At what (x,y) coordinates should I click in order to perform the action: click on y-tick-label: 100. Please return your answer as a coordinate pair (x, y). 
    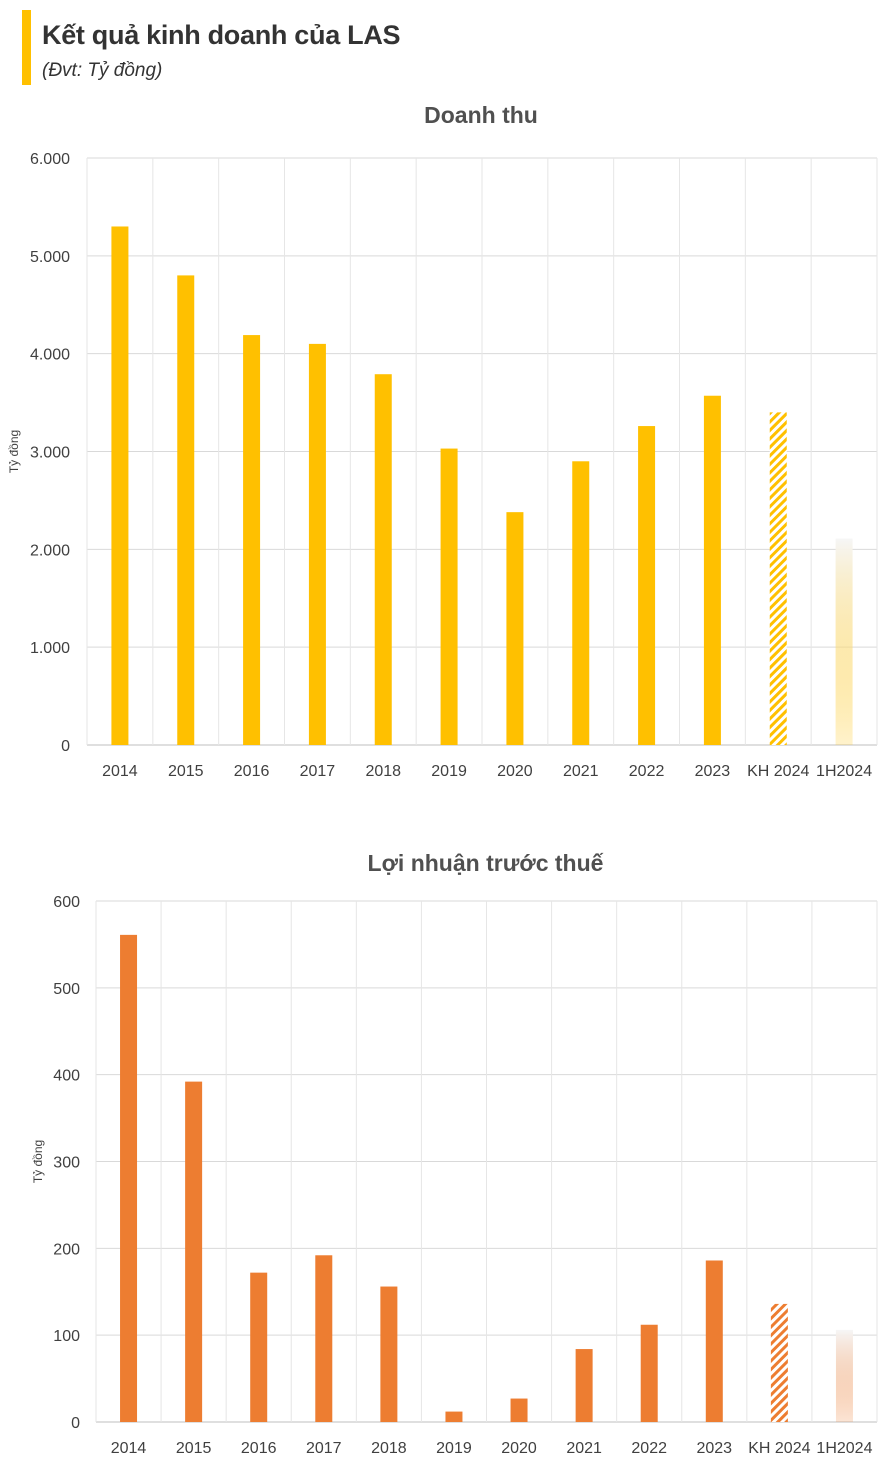
    Looking at the image, I should click on (66, 1336).